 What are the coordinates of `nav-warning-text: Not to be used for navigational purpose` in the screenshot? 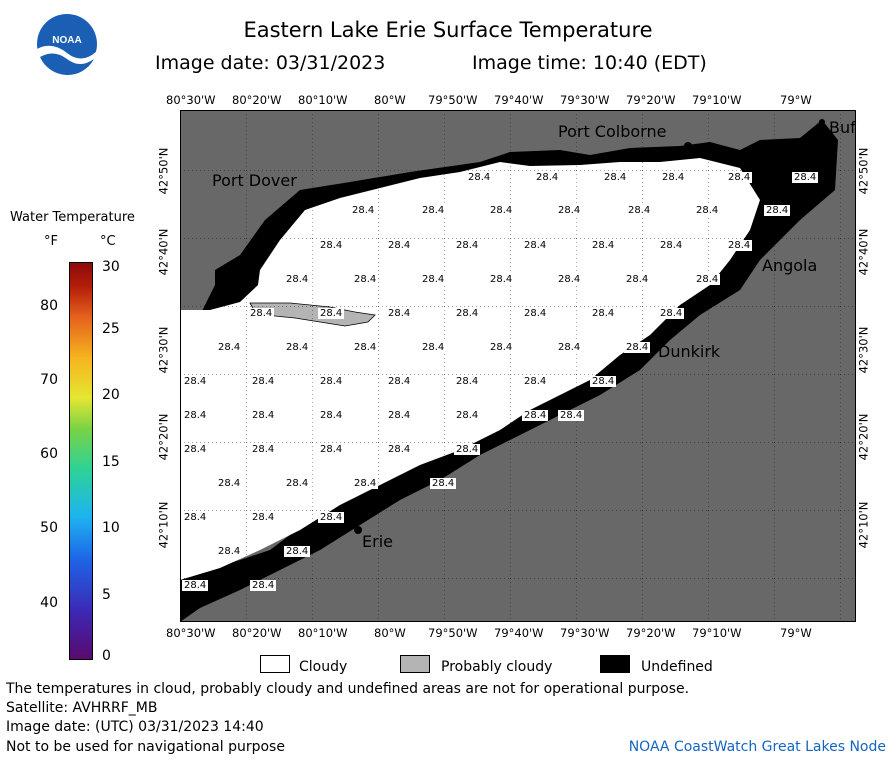 It's located at (145, 747).